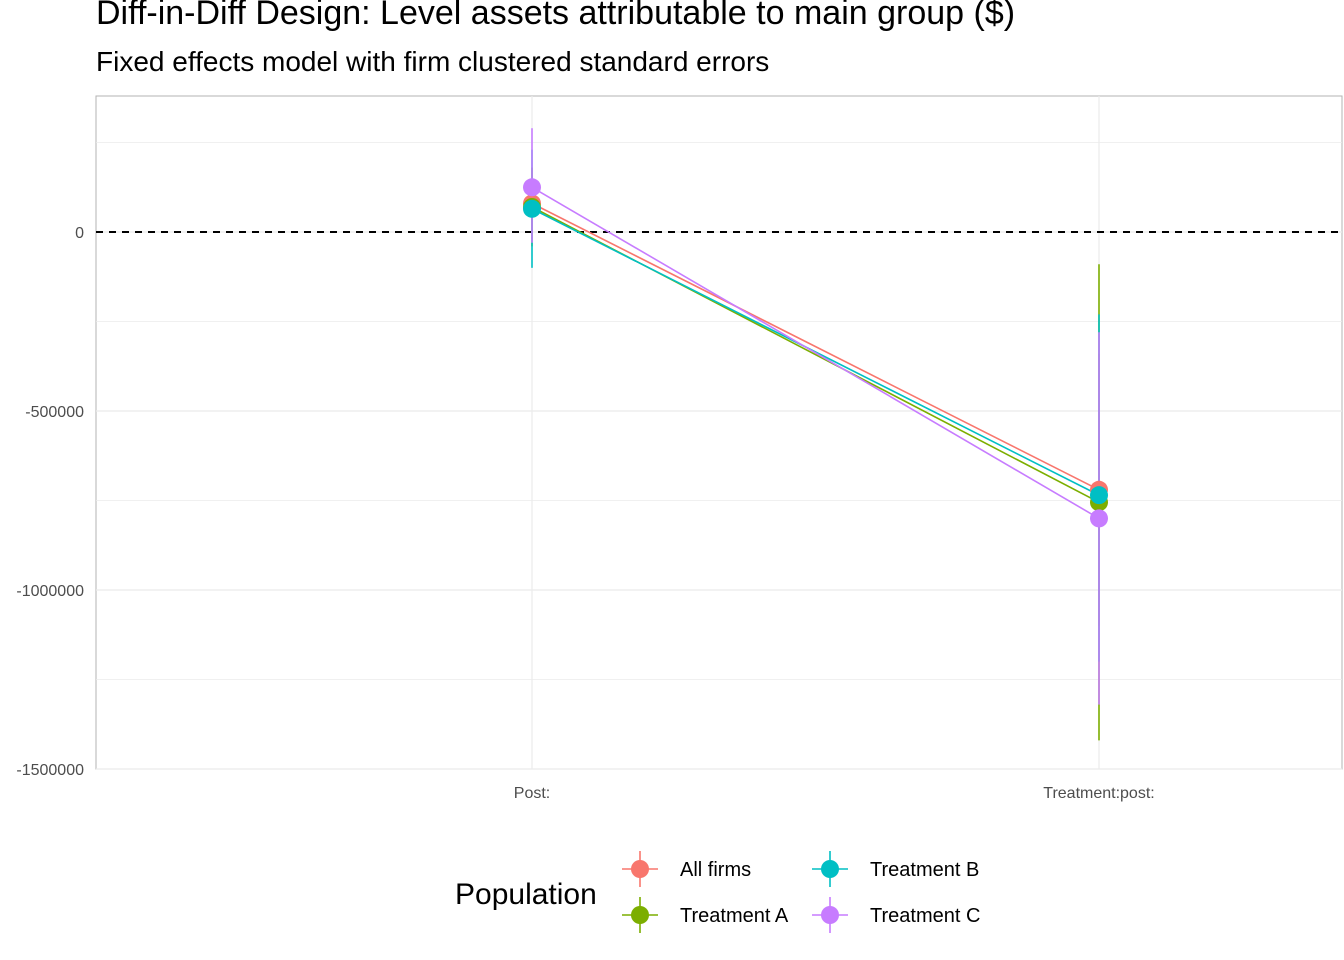 Image resolution: width=1344 pixels, height=960 pixels. What do you see at coordinates (734, 916) in the screenshot?
I see `legend-label: Treatment A` at bounding box center [734, 916].